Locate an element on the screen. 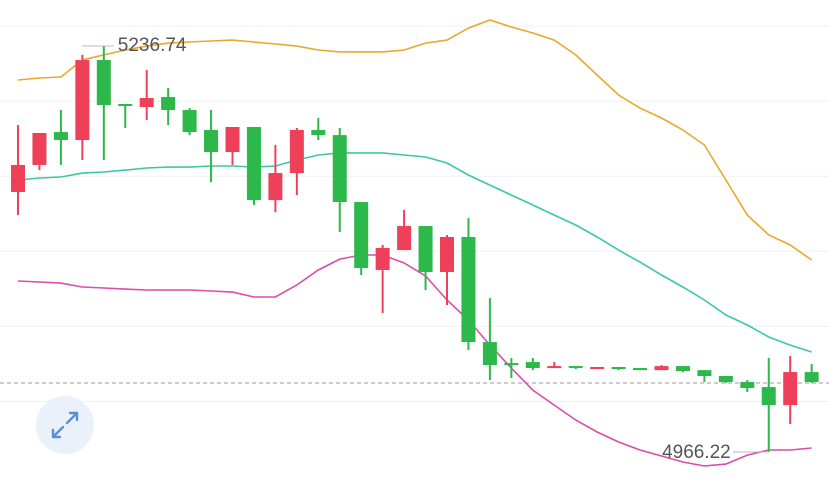 The height and width of the screenshot is (480, 829). expand-button-bg is located at coordinates (65, 425).